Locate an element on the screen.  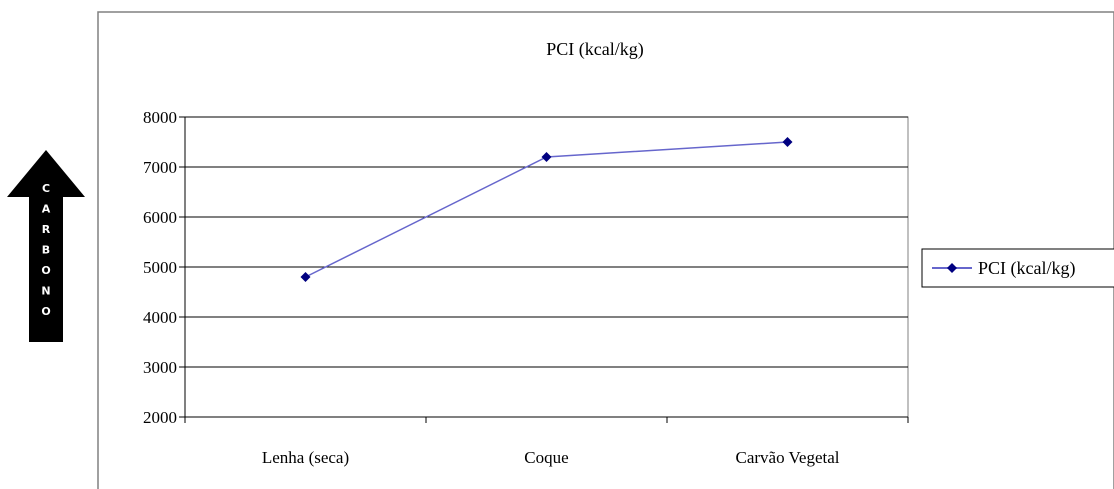
x-tick-label: Coque is located at coordinates (546, 457).